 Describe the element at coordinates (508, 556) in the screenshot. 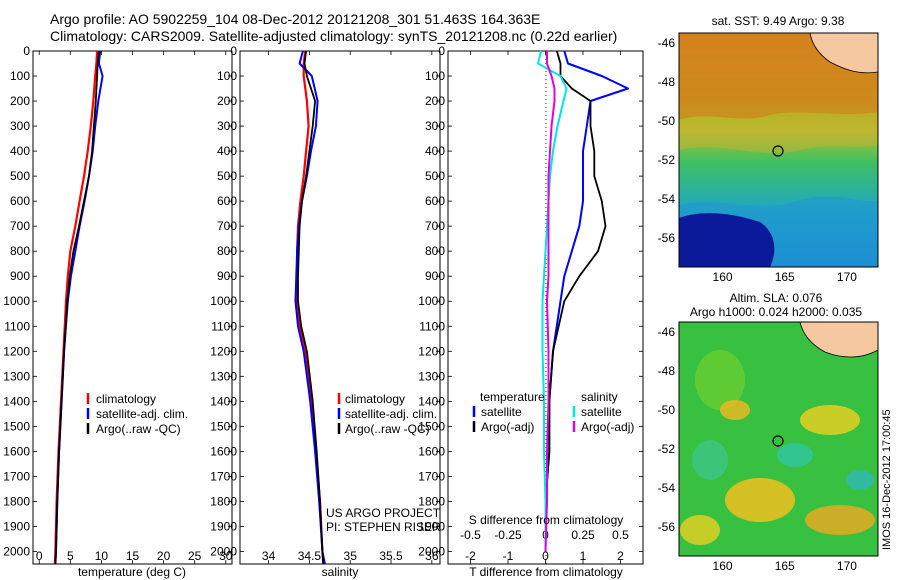

I see `t-difference-tick-label: -1` at that location.